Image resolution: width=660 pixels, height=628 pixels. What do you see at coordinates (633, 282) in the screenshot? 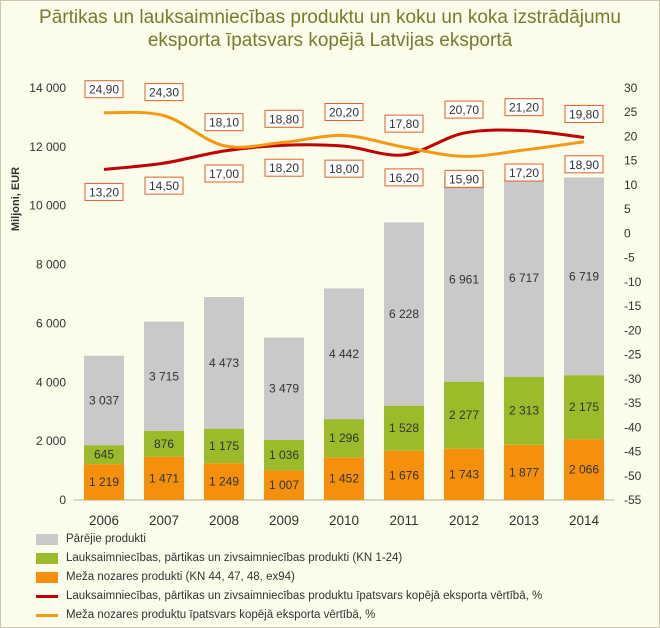
I see `y2-tick-label: -10` at bounding box center [633, 282].